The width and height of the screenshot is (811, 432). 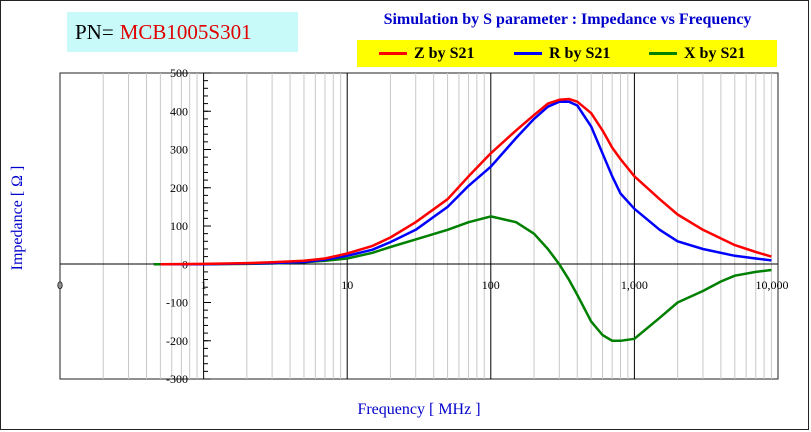 I want to click on y-tick-label: 300, so click(x=179, y=150).